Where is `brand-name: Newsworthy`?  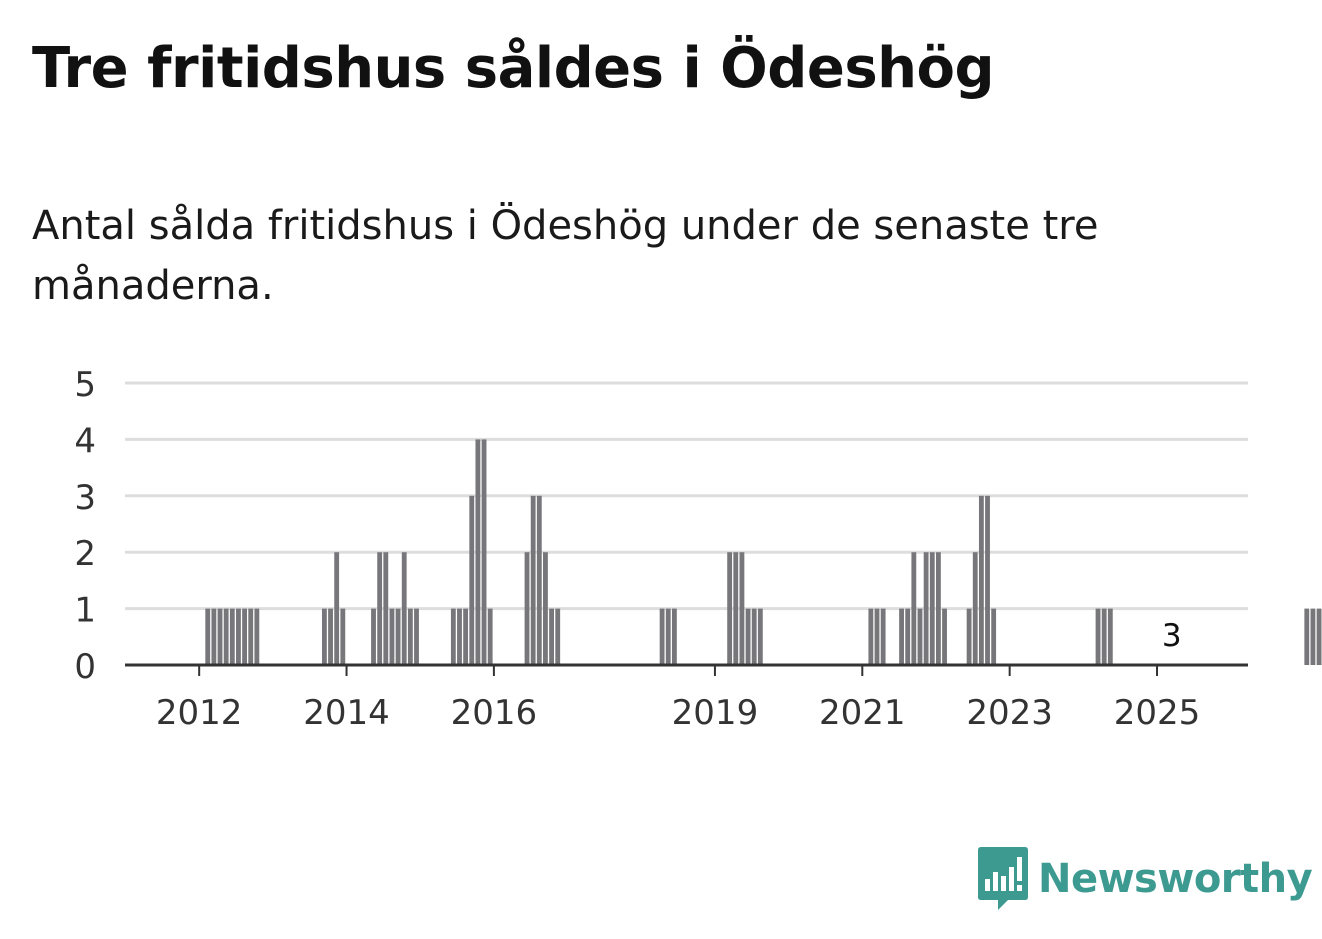
brand-name: Newsworthy is located at coordinates (1175, 879).